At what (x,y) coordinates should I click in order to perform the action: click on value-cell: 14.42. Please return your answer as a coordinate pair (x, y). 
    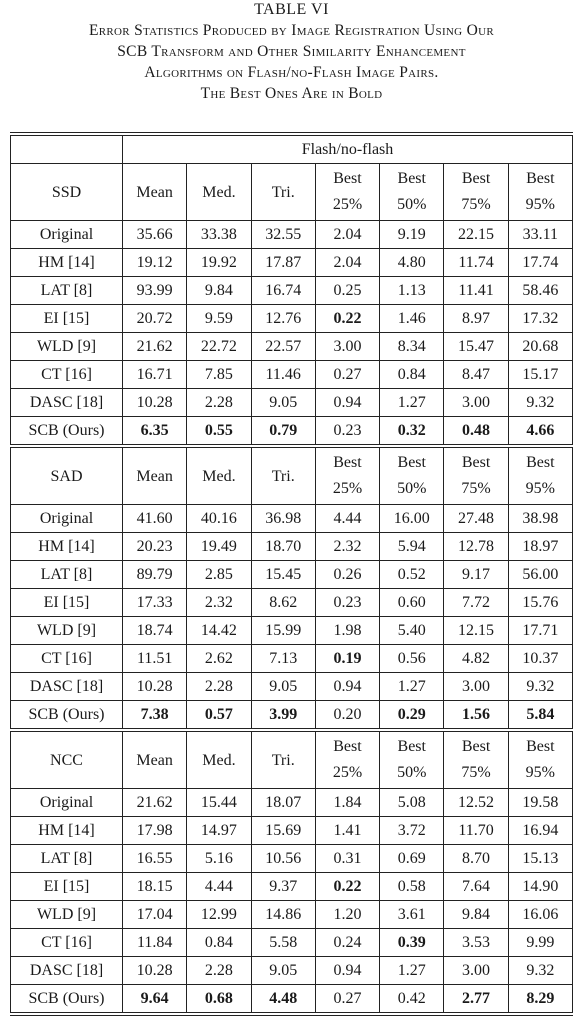
    Looking at the image, I should click on (219, 630).